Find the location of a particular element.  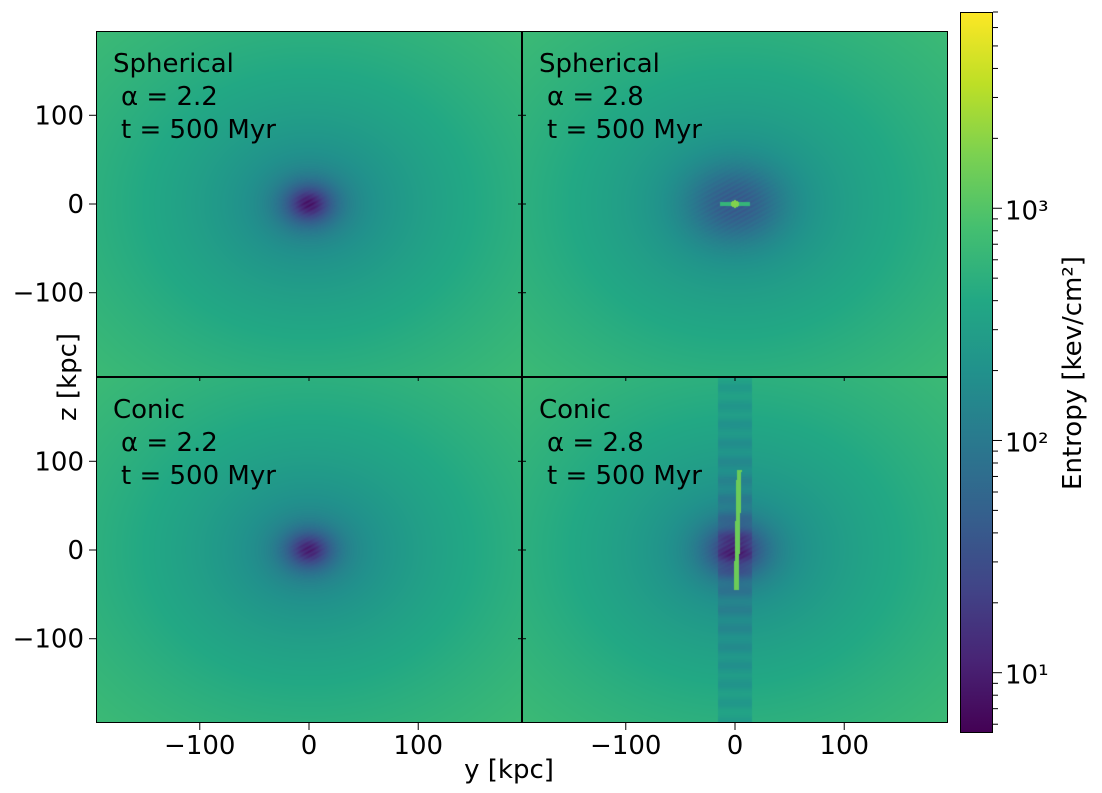

colorbar is located at coordinates (976, 372).